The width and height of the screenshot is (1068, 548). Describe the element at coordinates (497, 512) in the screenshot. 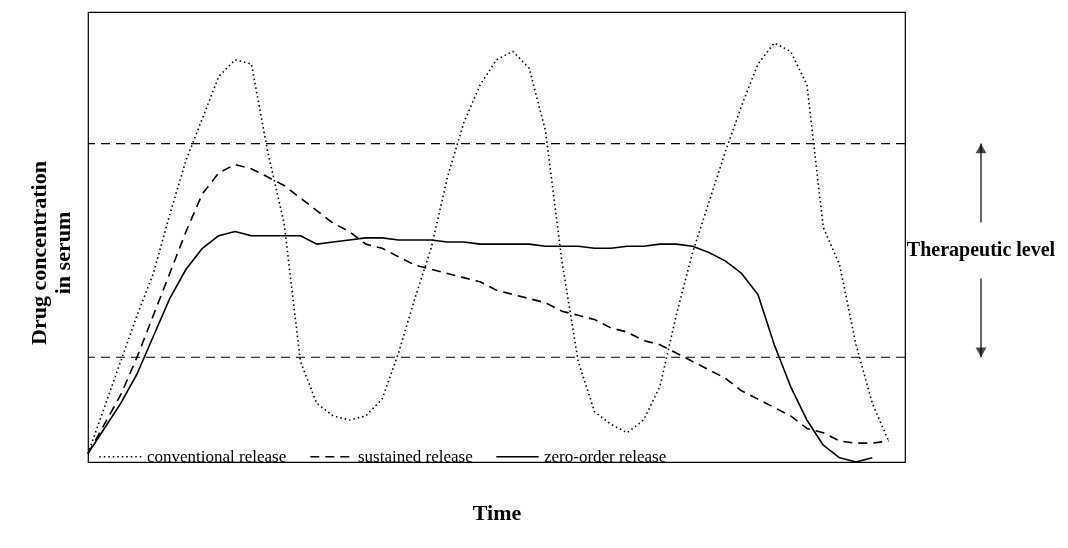

I see `x-axis-title: Time` at that location.